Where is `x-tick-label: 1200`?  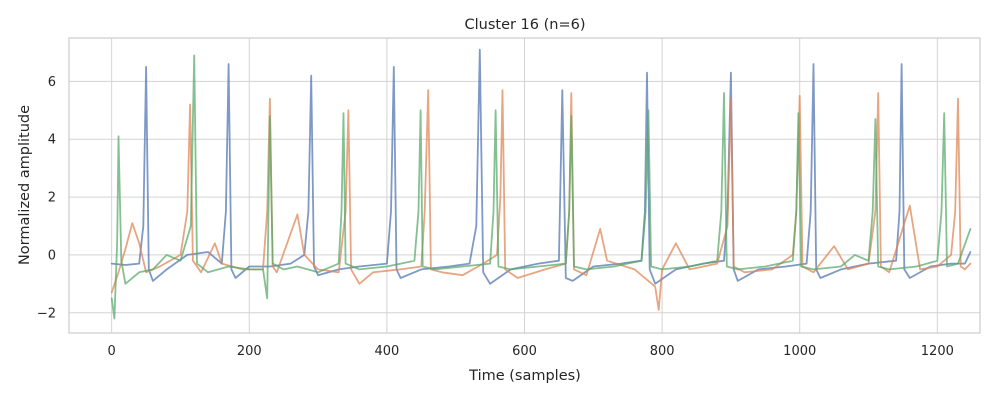 x-tick-label: 1200 is located at coordinates (937, 351).